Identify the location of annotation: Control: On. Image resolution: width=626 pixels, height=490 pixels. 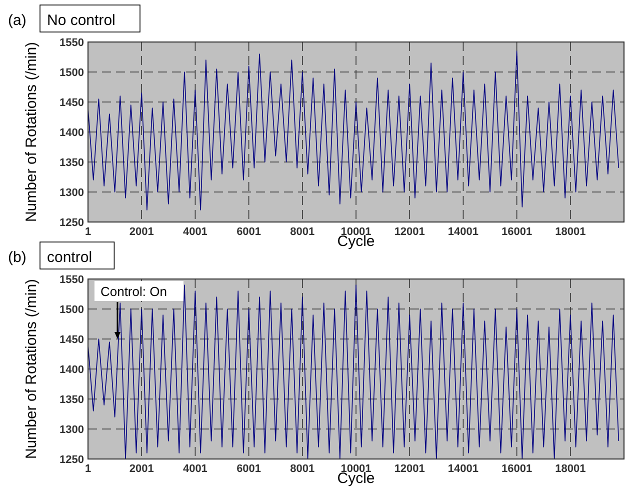
(133, 291).